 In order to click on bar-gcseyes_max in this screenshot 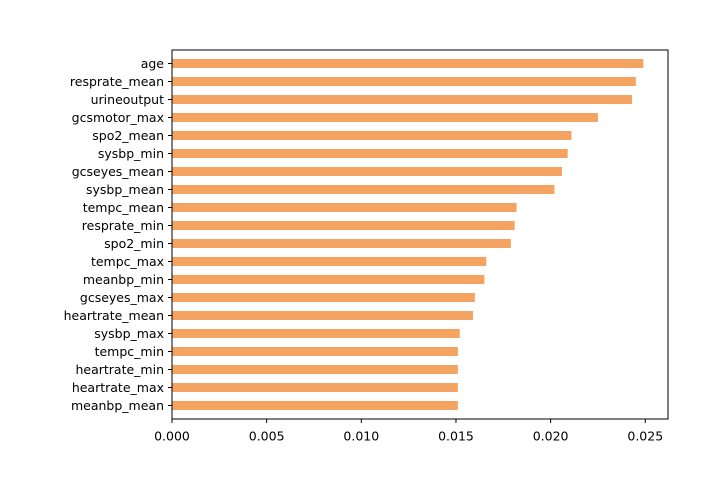, I will do `click(323, 297)`.